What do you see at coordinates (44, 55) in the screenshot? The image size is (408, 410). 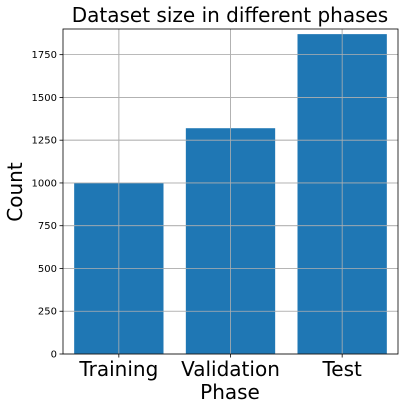 I see `y-tick-label: 1750` at bounding box center [44, 55].